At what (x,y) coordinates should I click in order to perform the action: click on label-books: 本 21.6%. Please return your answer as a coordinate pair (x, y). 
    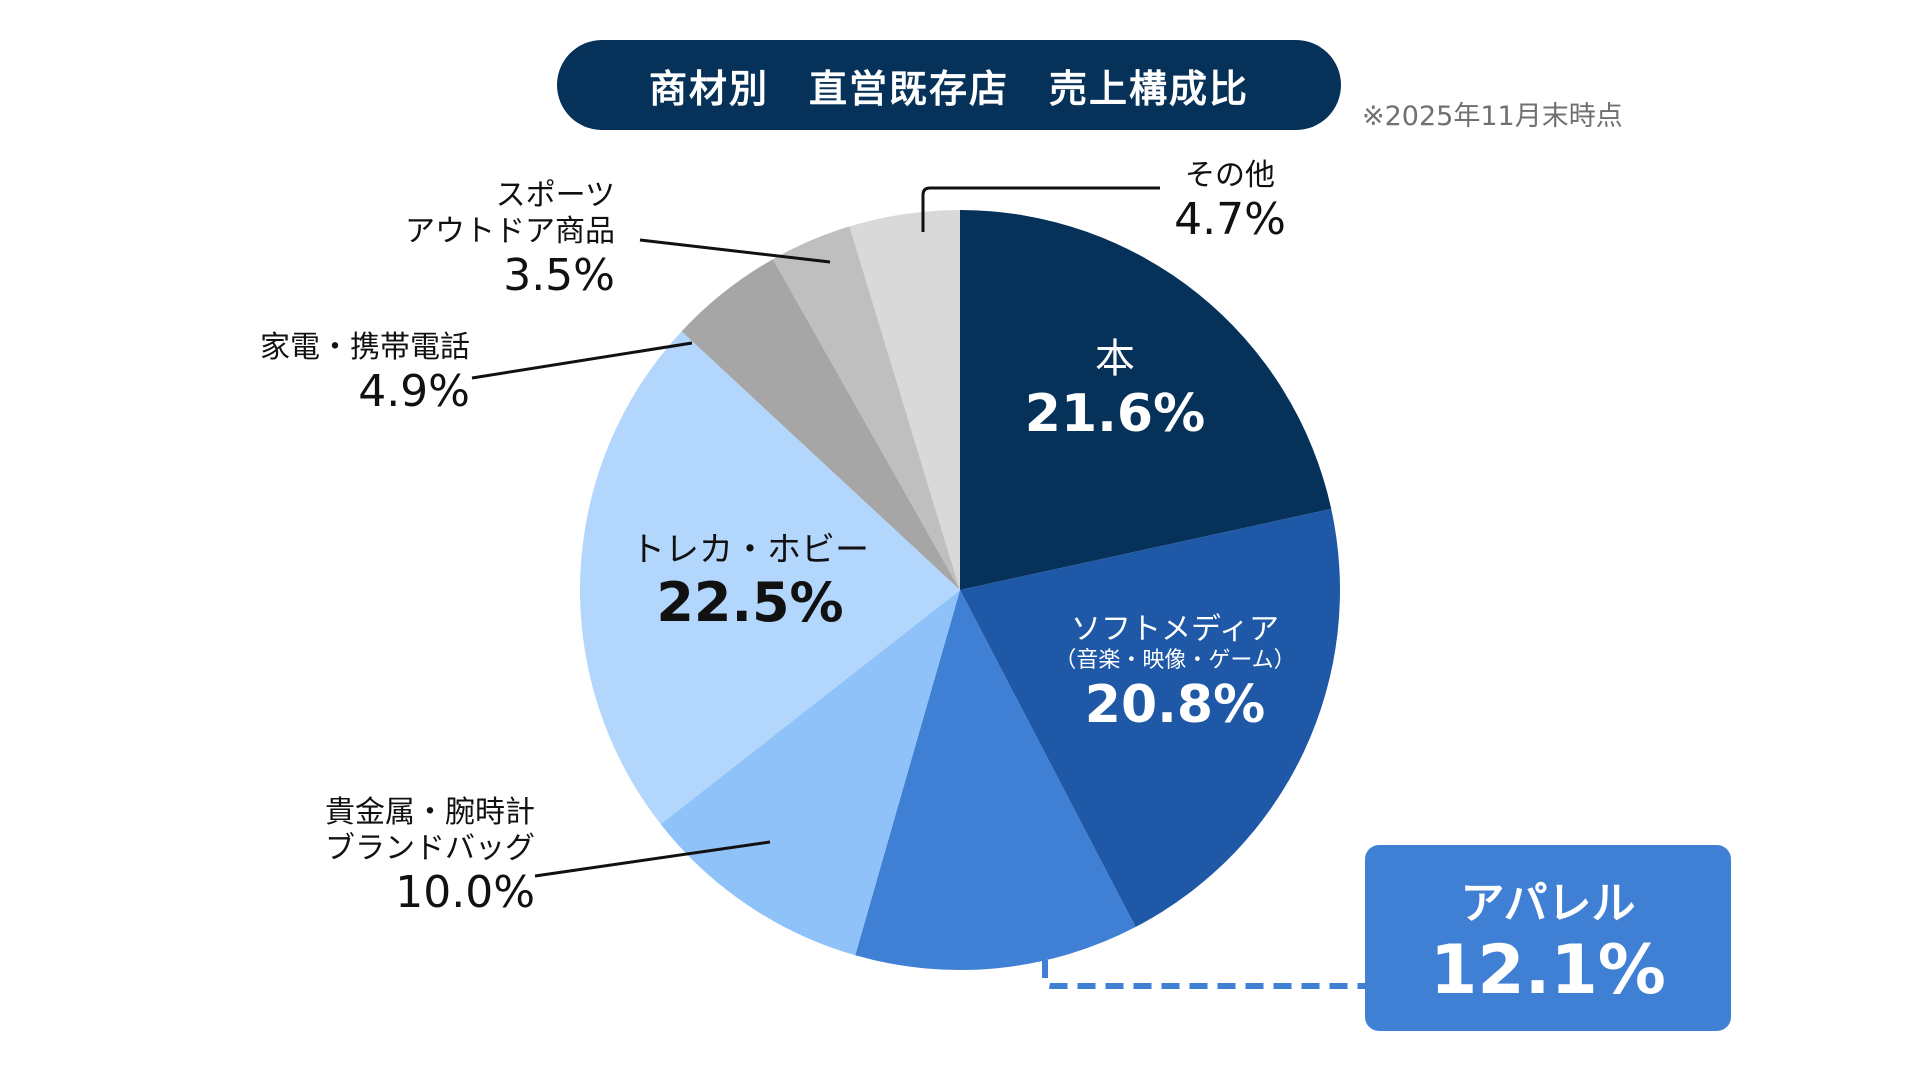
    Looking at the image, I should click on (1115, 390).